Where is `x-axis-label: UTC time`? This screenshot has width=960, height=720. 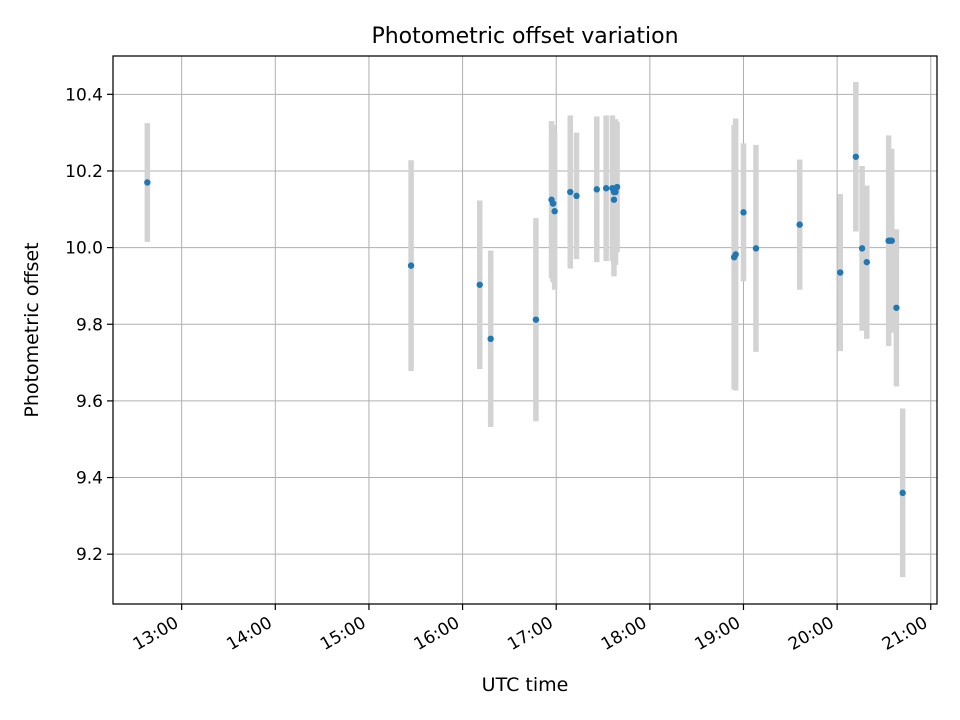 x-axis-label: UTC time is located at coordinates (525, 685).